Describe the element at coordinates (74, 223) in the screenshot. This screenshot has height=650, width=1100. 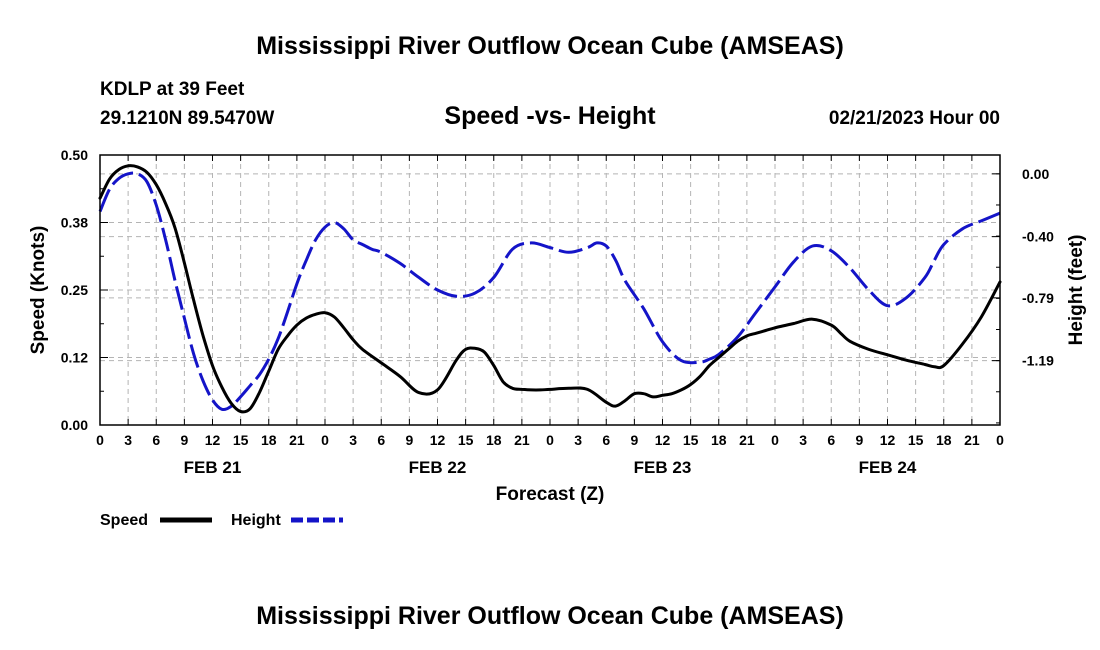
I see `y-tick-label-left: 0.38` at that location.